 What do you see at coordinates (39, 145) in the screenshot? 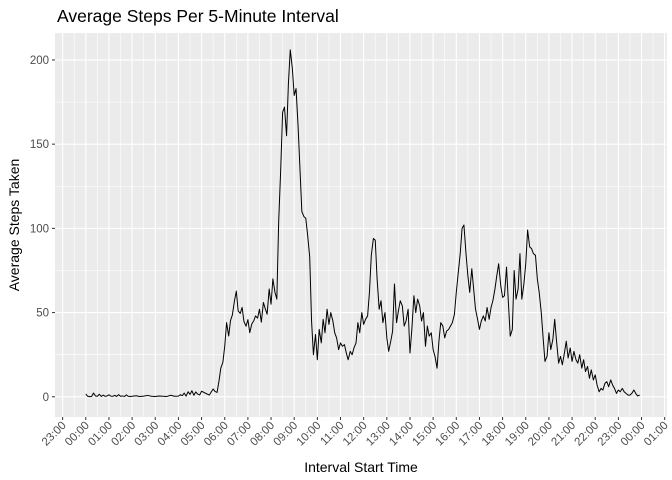
I see `y-tick-label: 150` at bounding box center [39, 145].